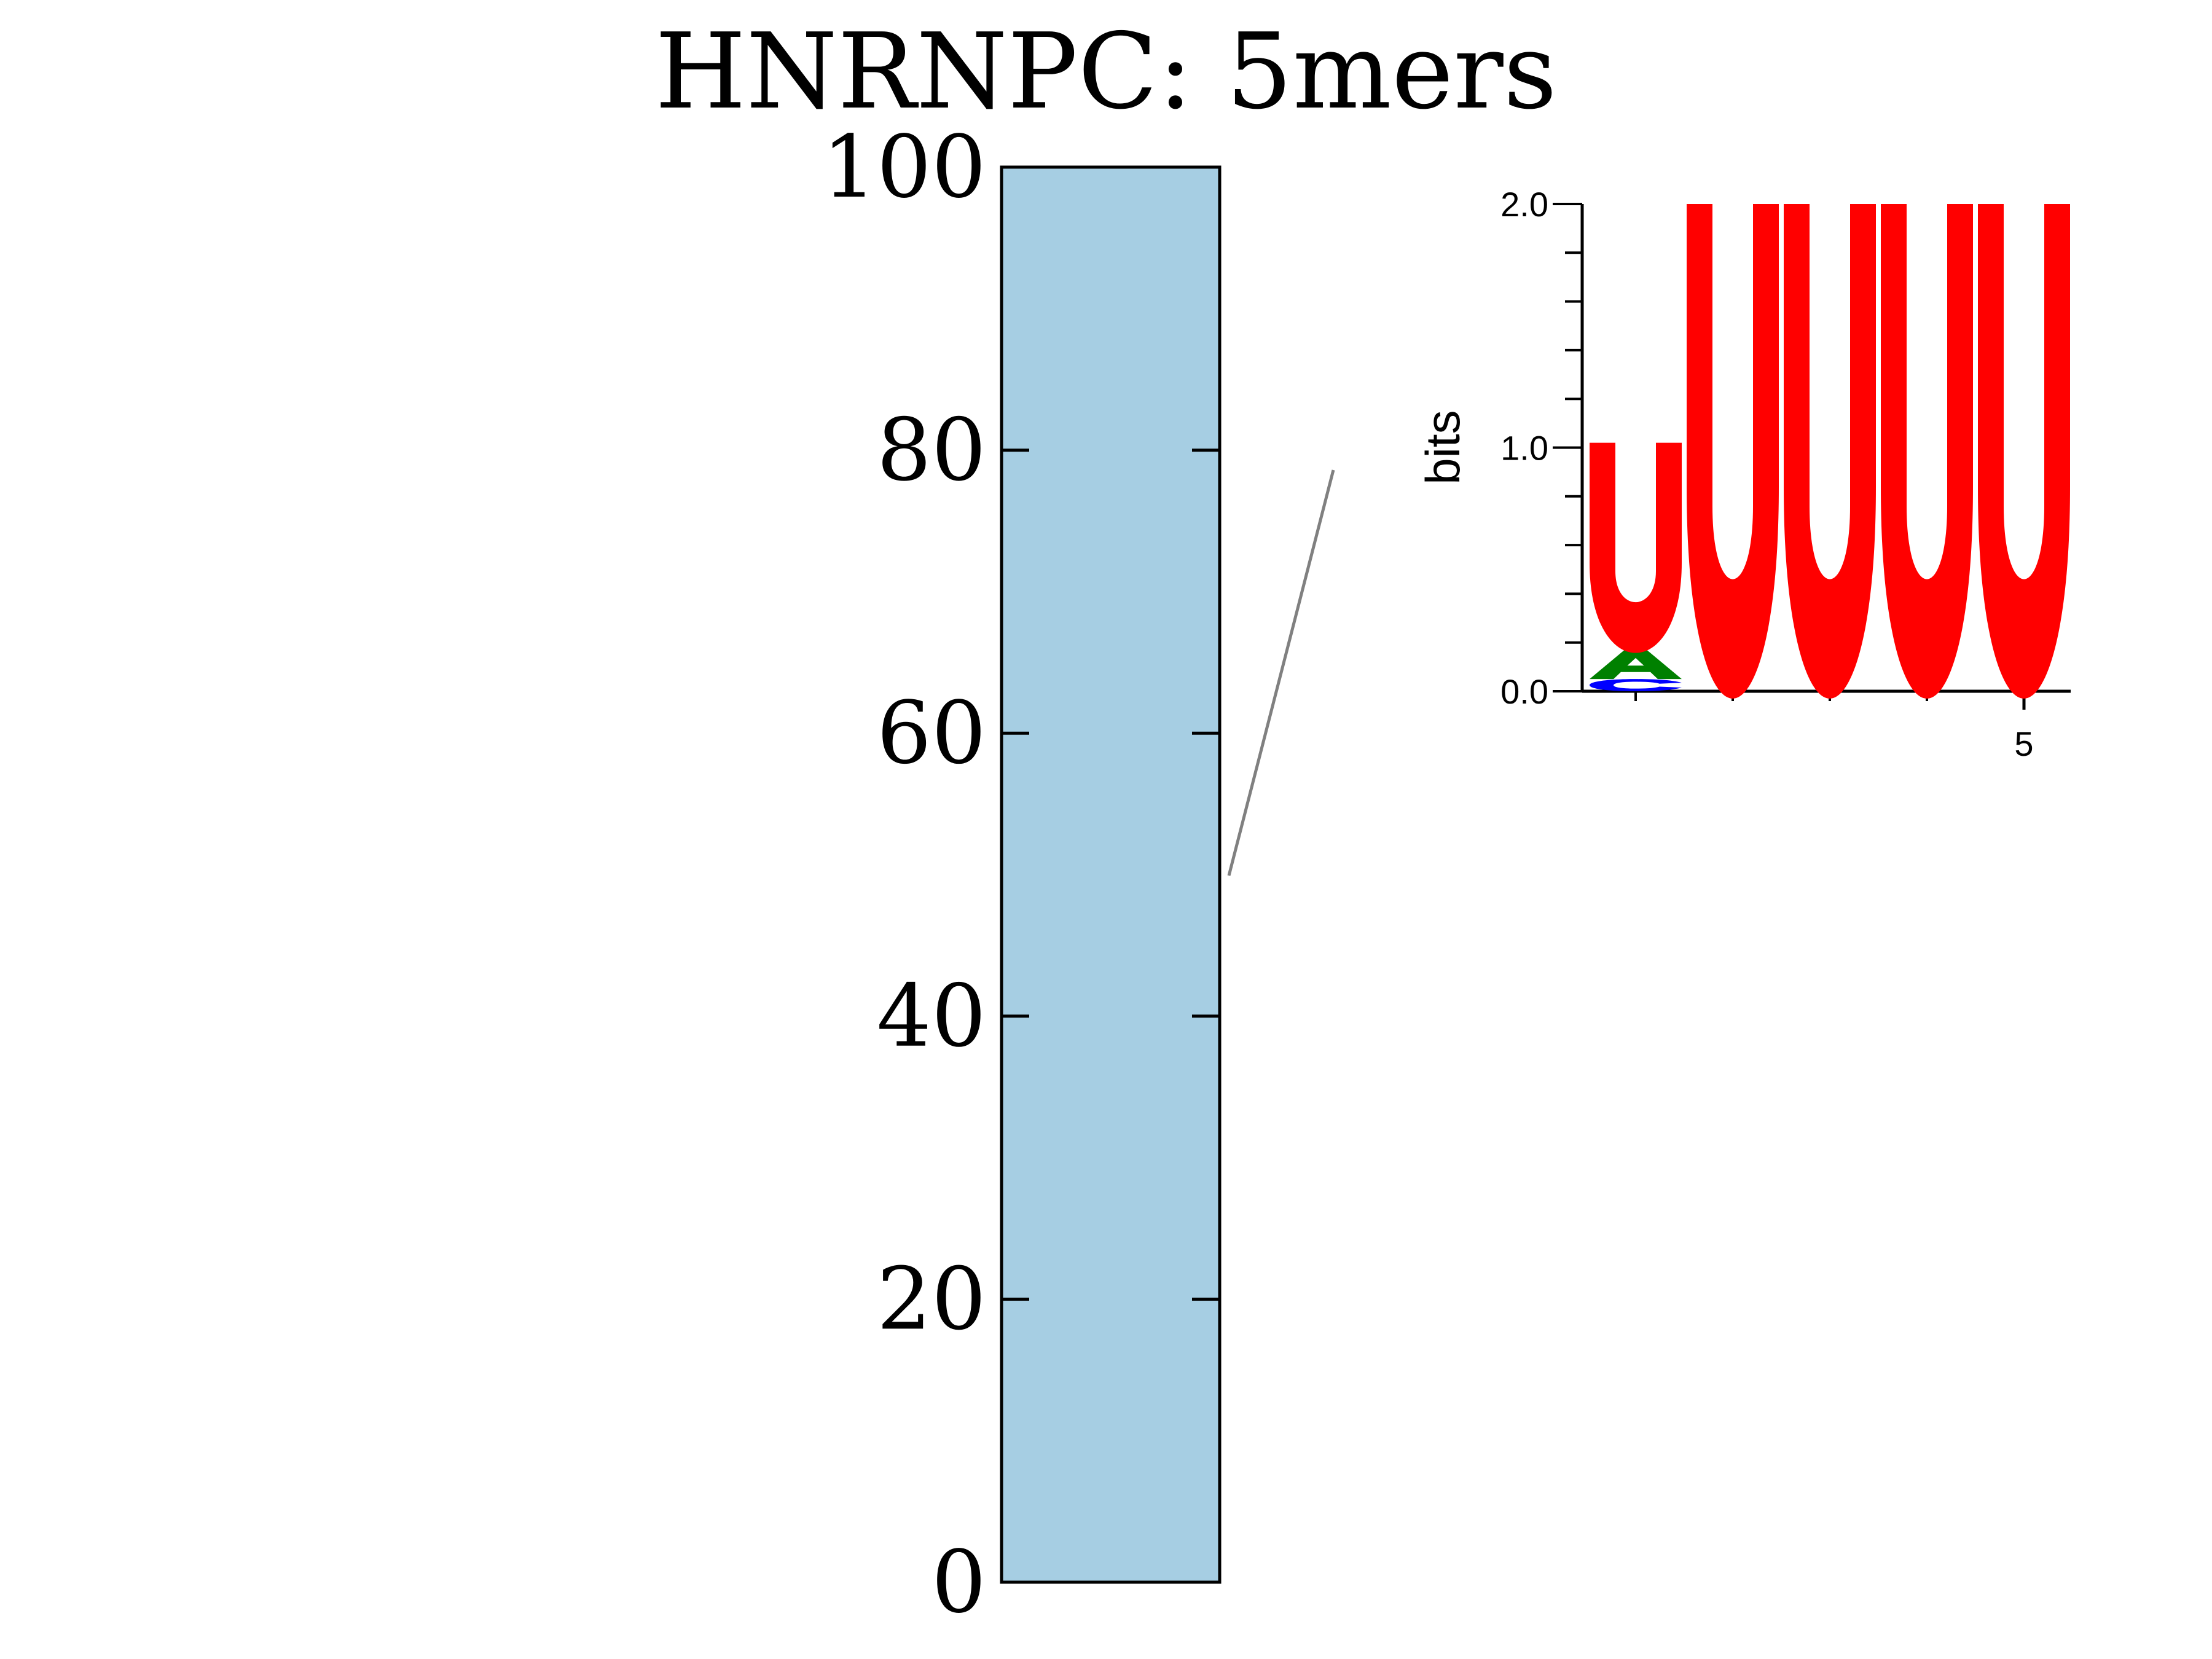  I want to click on logo-y-tick-label: 0.0, so click(1524, 691).